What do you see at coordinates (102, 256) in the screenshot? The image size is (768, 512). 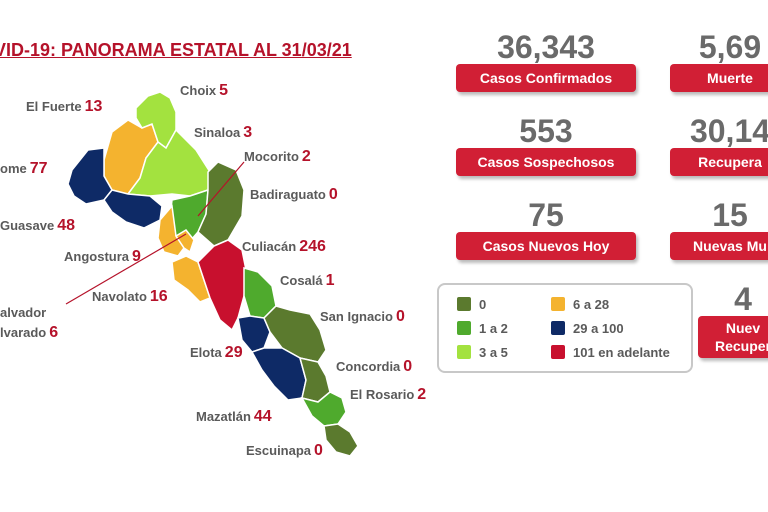 I see `municipio-label-angostura: Angostura 9` at bounding box center [102, 256].